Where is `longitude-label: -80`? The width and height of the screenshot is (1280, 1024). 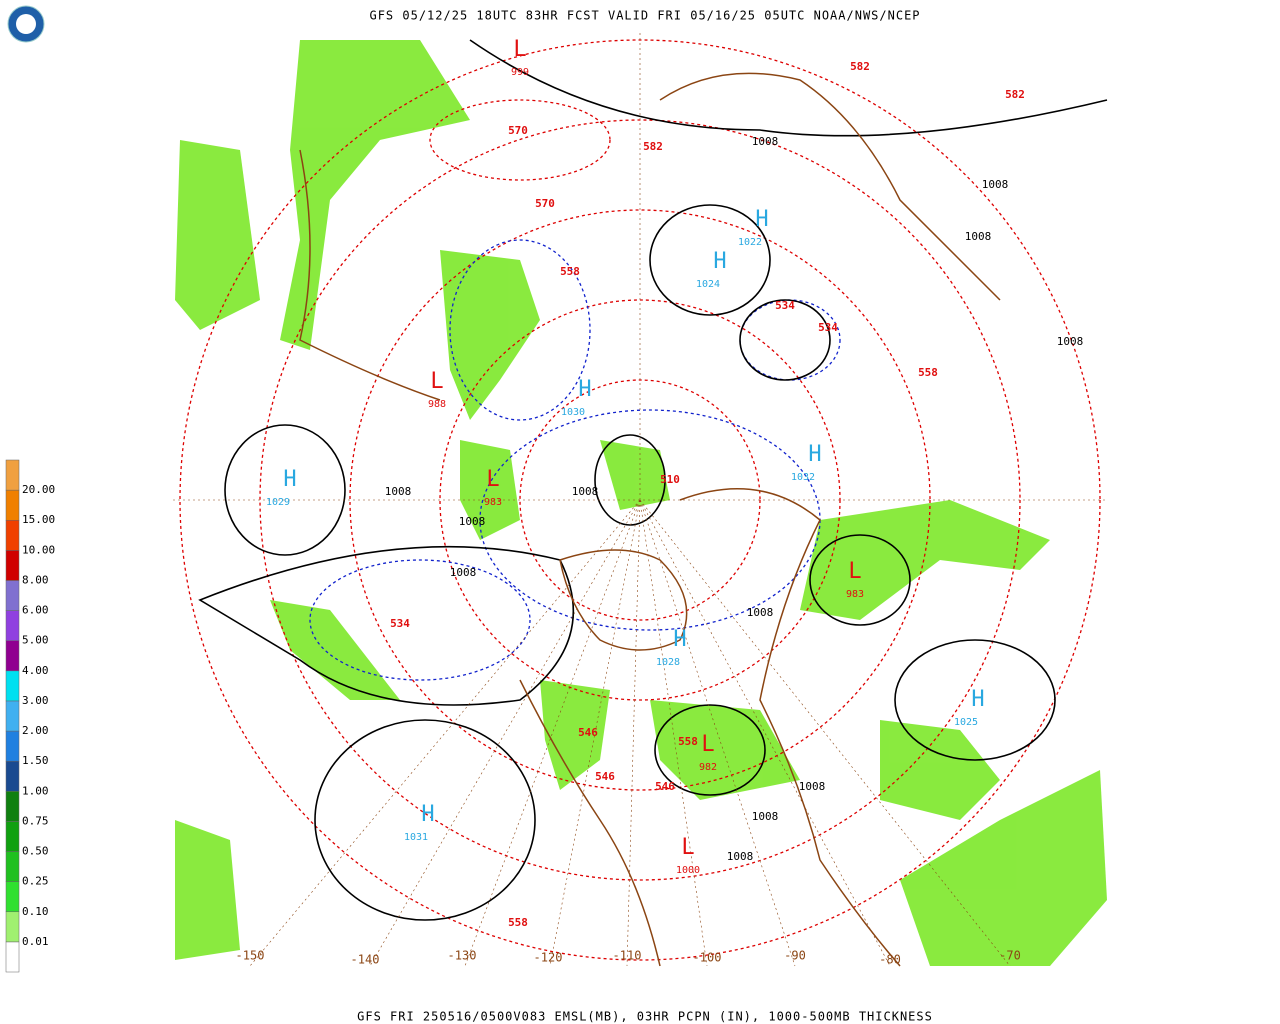 longitude-label: -80 is located at coordinates (890, 960).